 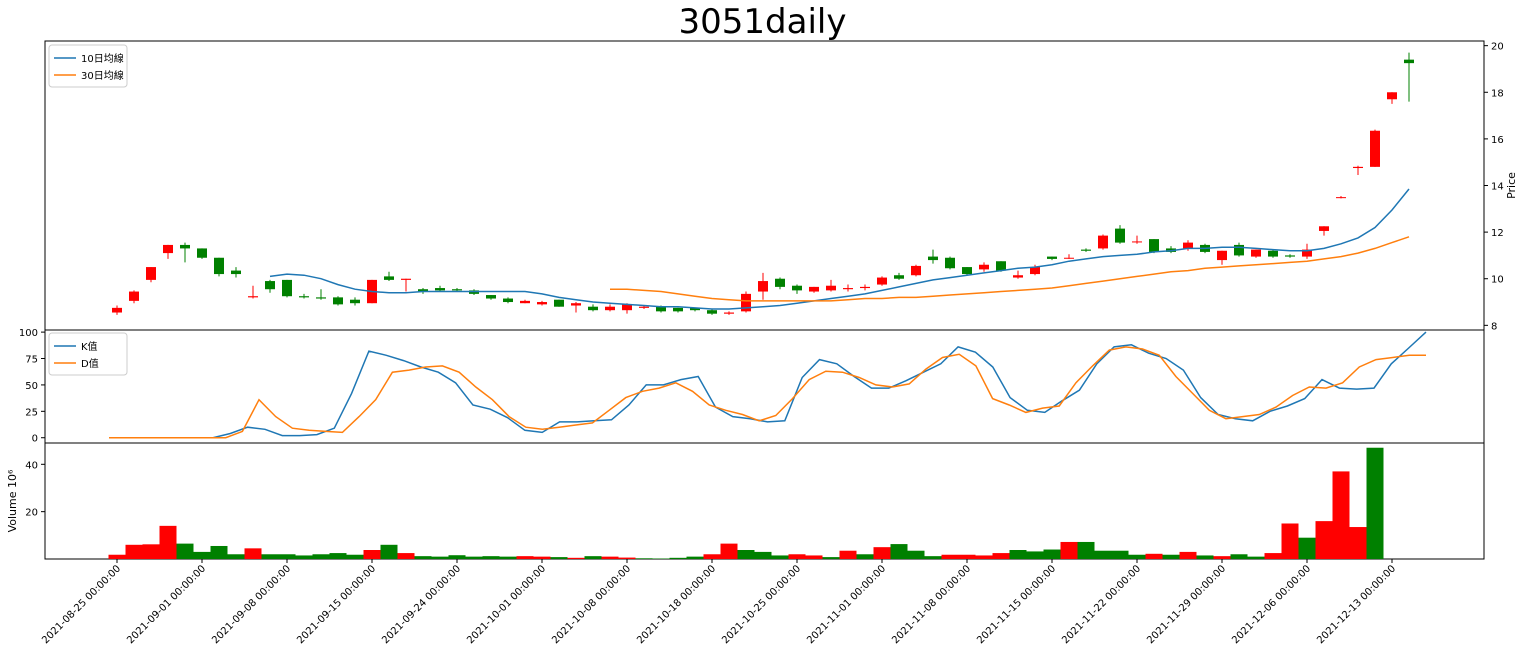 What do you see at coordinates (1497, 140) in the screenshot?
I see `price-y-tick-label: 16` at bounding box center [1497, 140].